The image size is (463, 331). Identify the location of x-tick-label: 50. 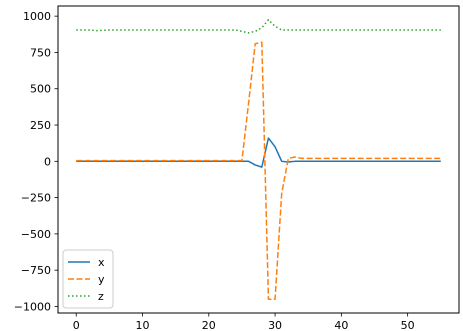
(408, 325).